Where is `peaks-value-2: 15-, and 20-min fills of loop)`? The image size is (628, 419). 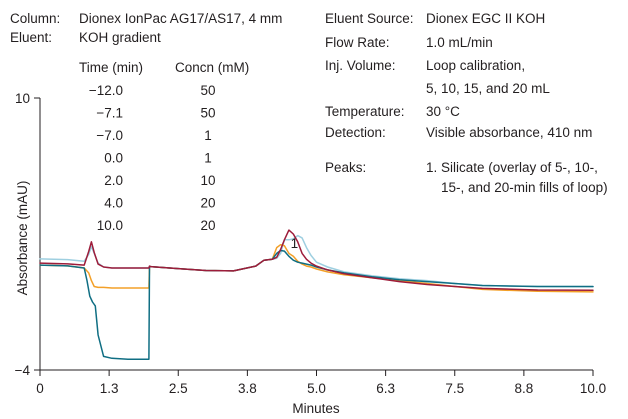
peaks-value-2: 15-, and 20-min fills of loop) is located at coordinates (524, 187).